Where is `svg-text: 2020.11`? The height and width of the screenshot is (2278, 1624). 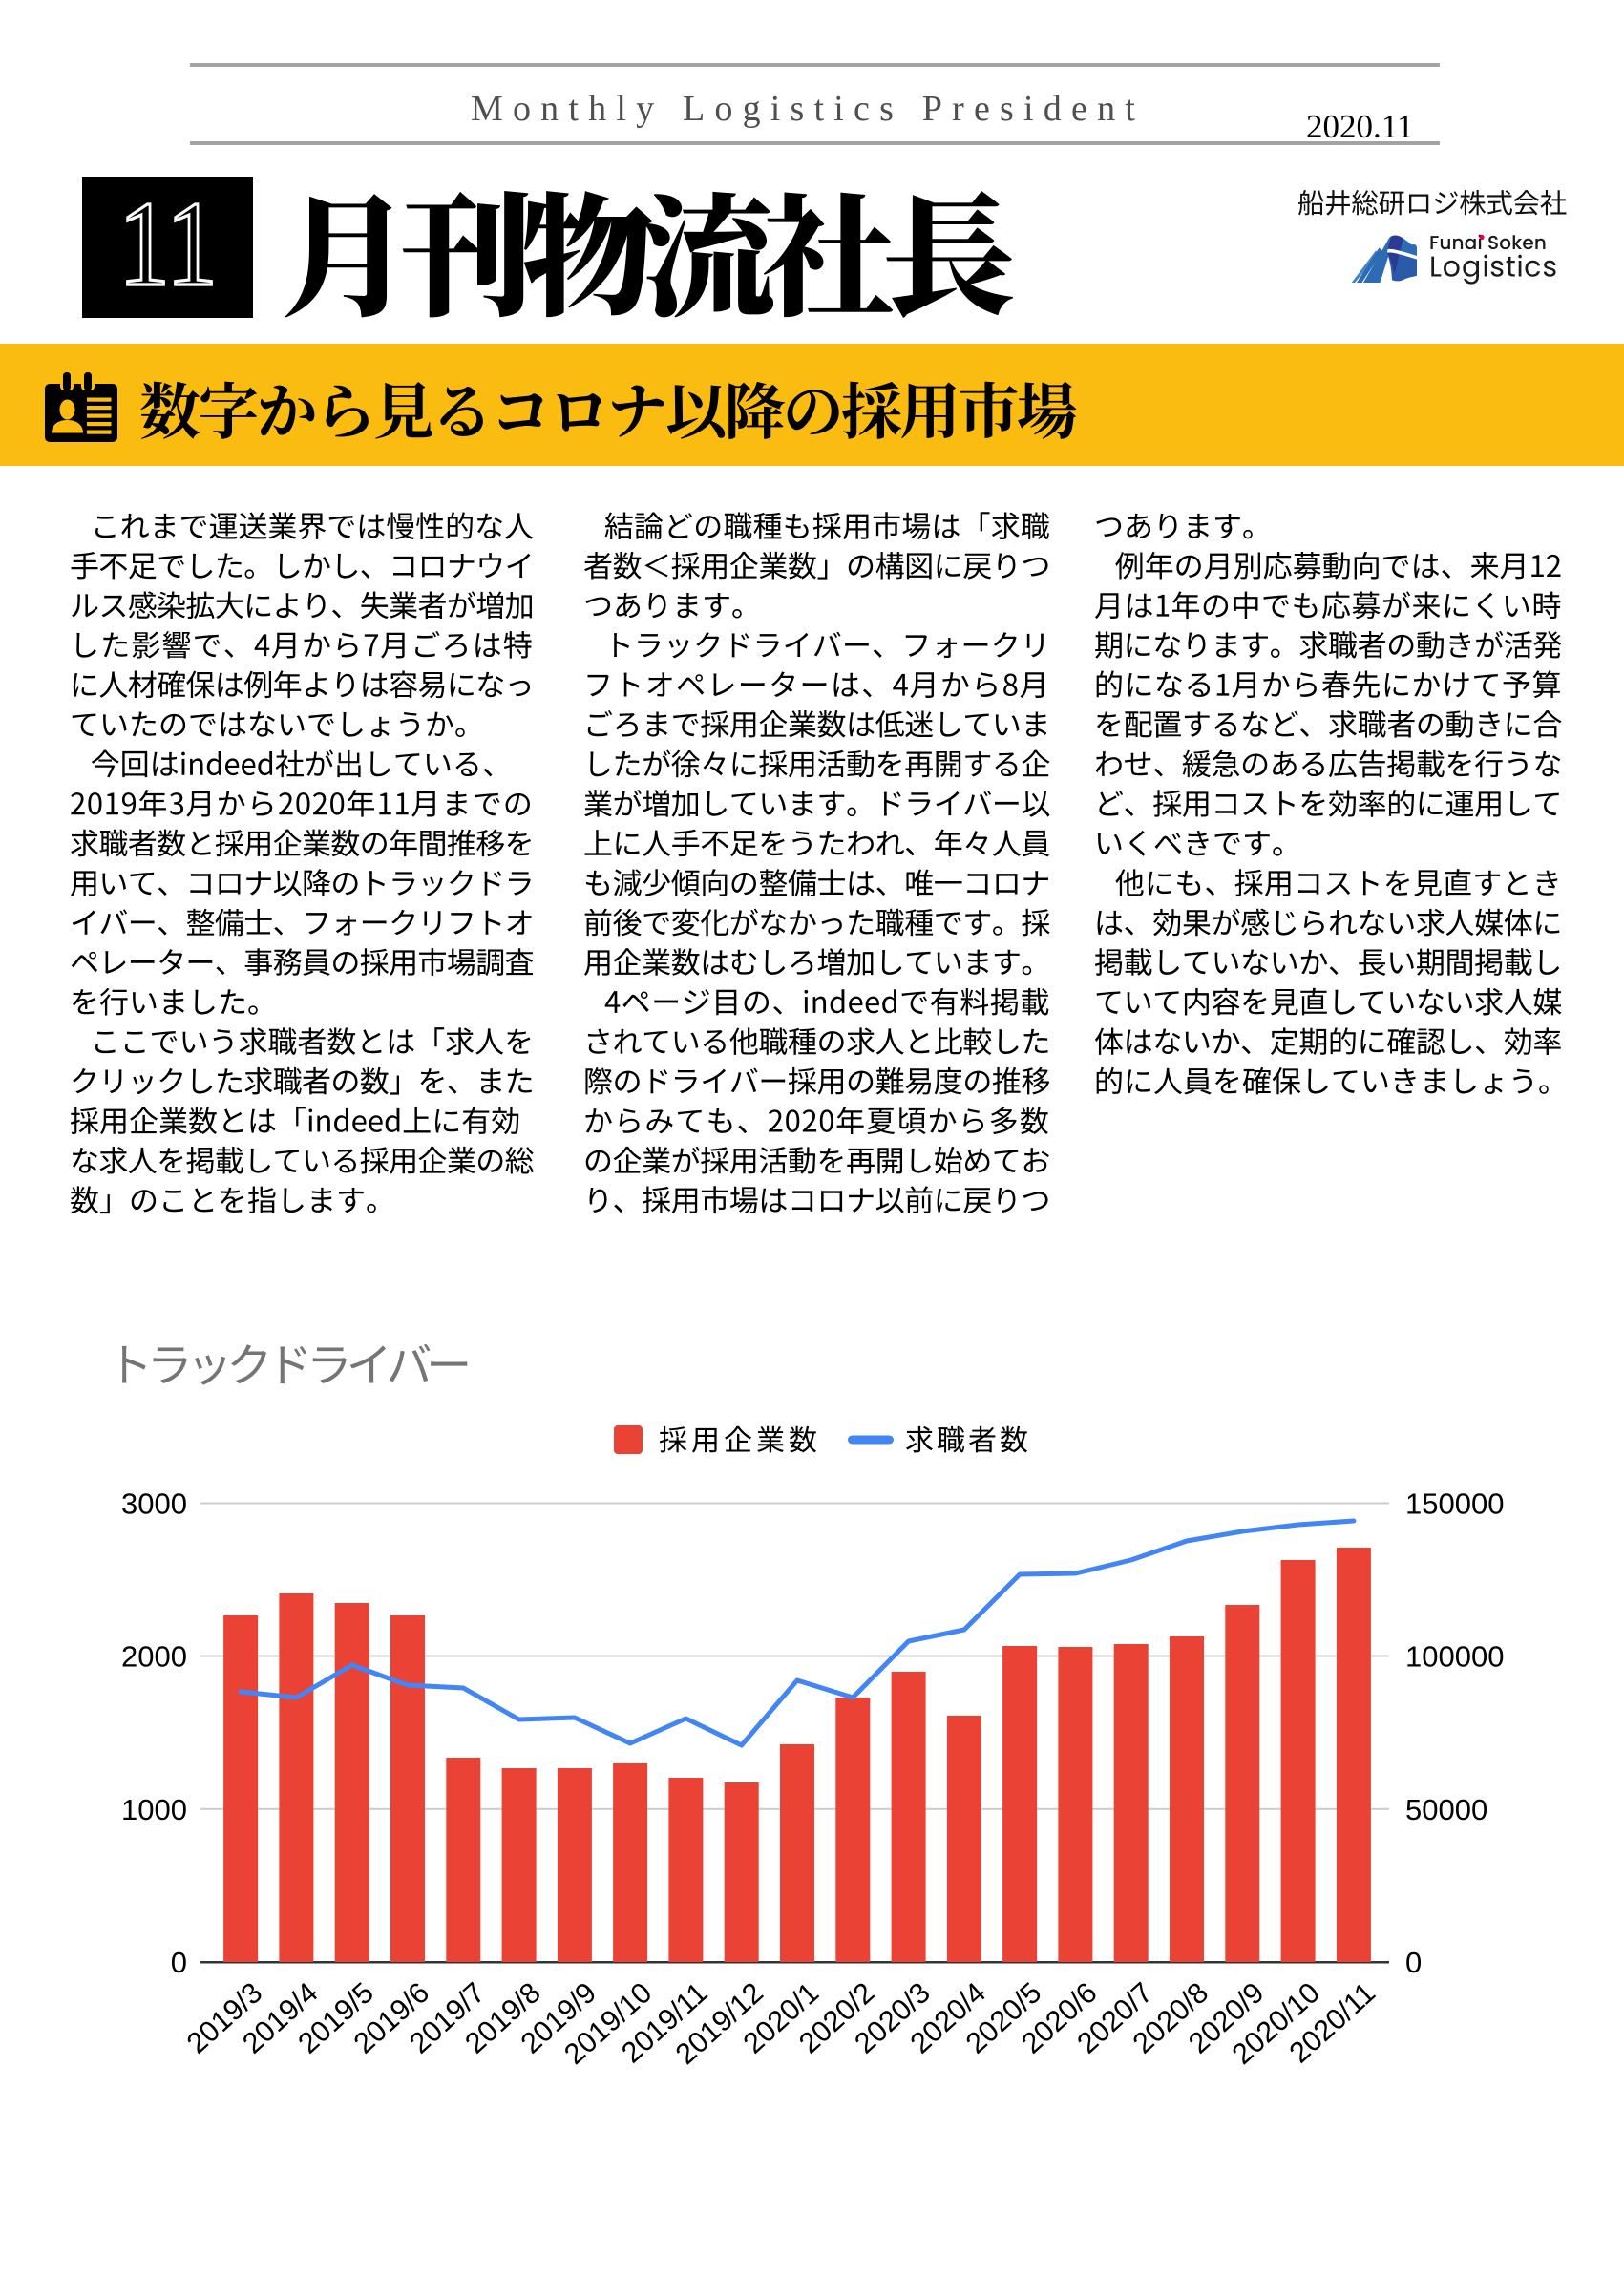 svg-text: 2020.11 is located at coordinates (1359, 126).